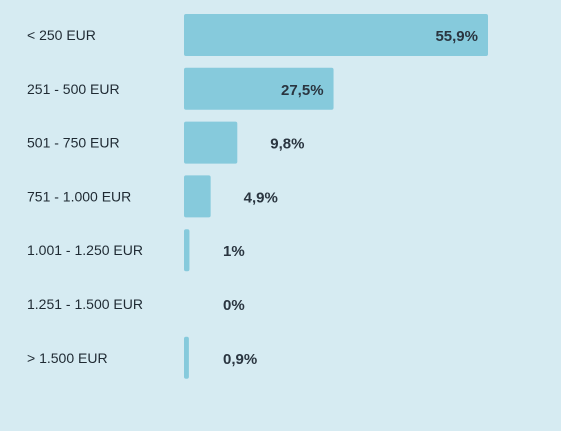  Describe the element at coordinates (85, 250) in the screenshot. I see `category-label: 1.001 - 1.250 EUR` at that location.